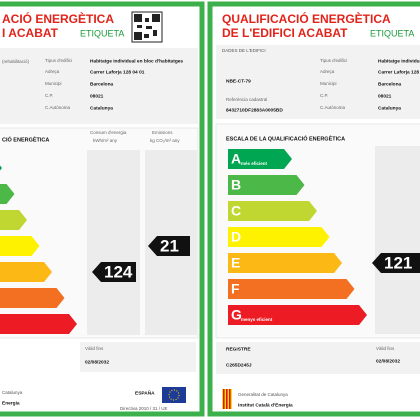 The height and width of the screenshot is (420, 420). Describe the element at coordinates (102, 33) in the screenshot. I see `left-label: ETIQUETA` at that location.